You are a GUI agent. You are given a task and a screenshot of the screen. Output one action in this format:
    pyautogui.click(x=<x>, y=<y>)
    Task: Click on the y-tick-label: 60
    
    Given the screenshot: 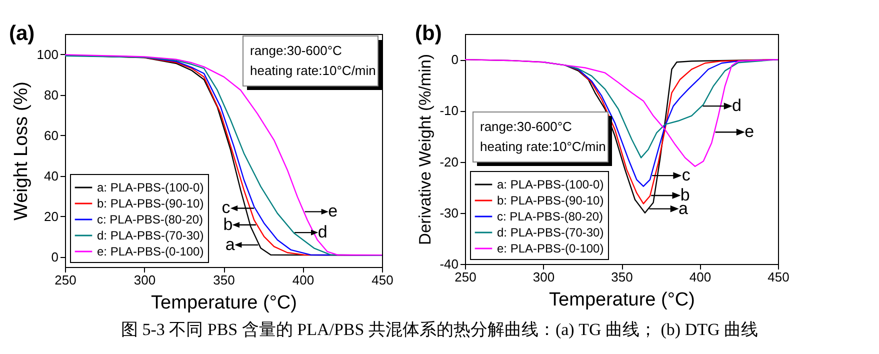 What is the action you would take?
    pyautogui.click(x=51, y=135)
    